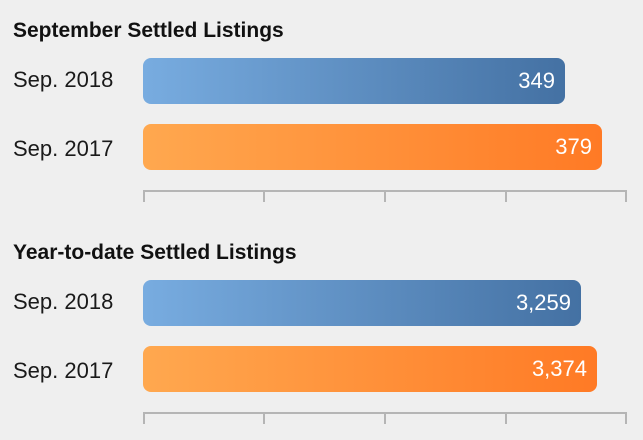  What do you see at coordinates (573, 146) in the screenshot?
I see `bar-value-label: 379` at bounding box center [573, 146].